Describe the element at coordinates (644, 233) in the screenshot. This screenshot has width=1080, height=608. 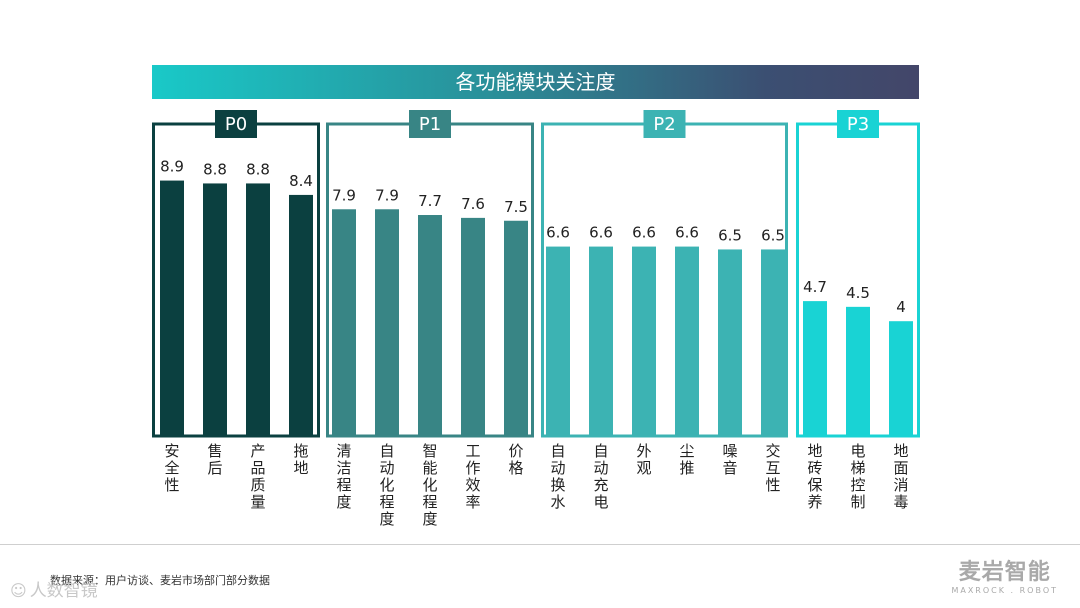
I see `data-label-p2-2: 6.6` at that location.